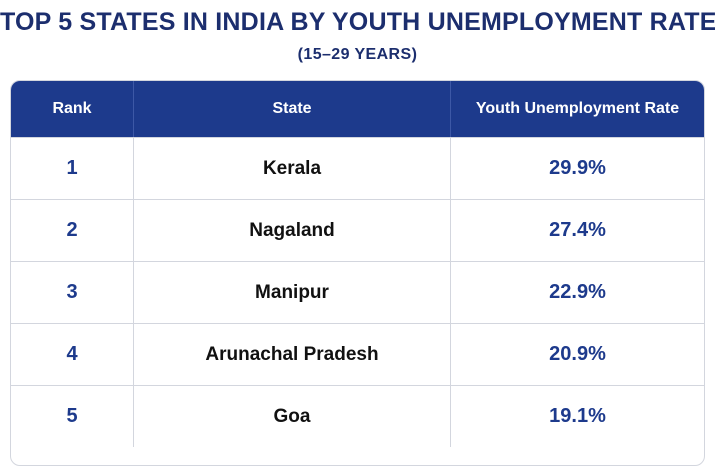  What do you see at coordinates (577, 354) in the screenshot?
I see `rate-cell: 20.9%` at bounding box center [577, 354].